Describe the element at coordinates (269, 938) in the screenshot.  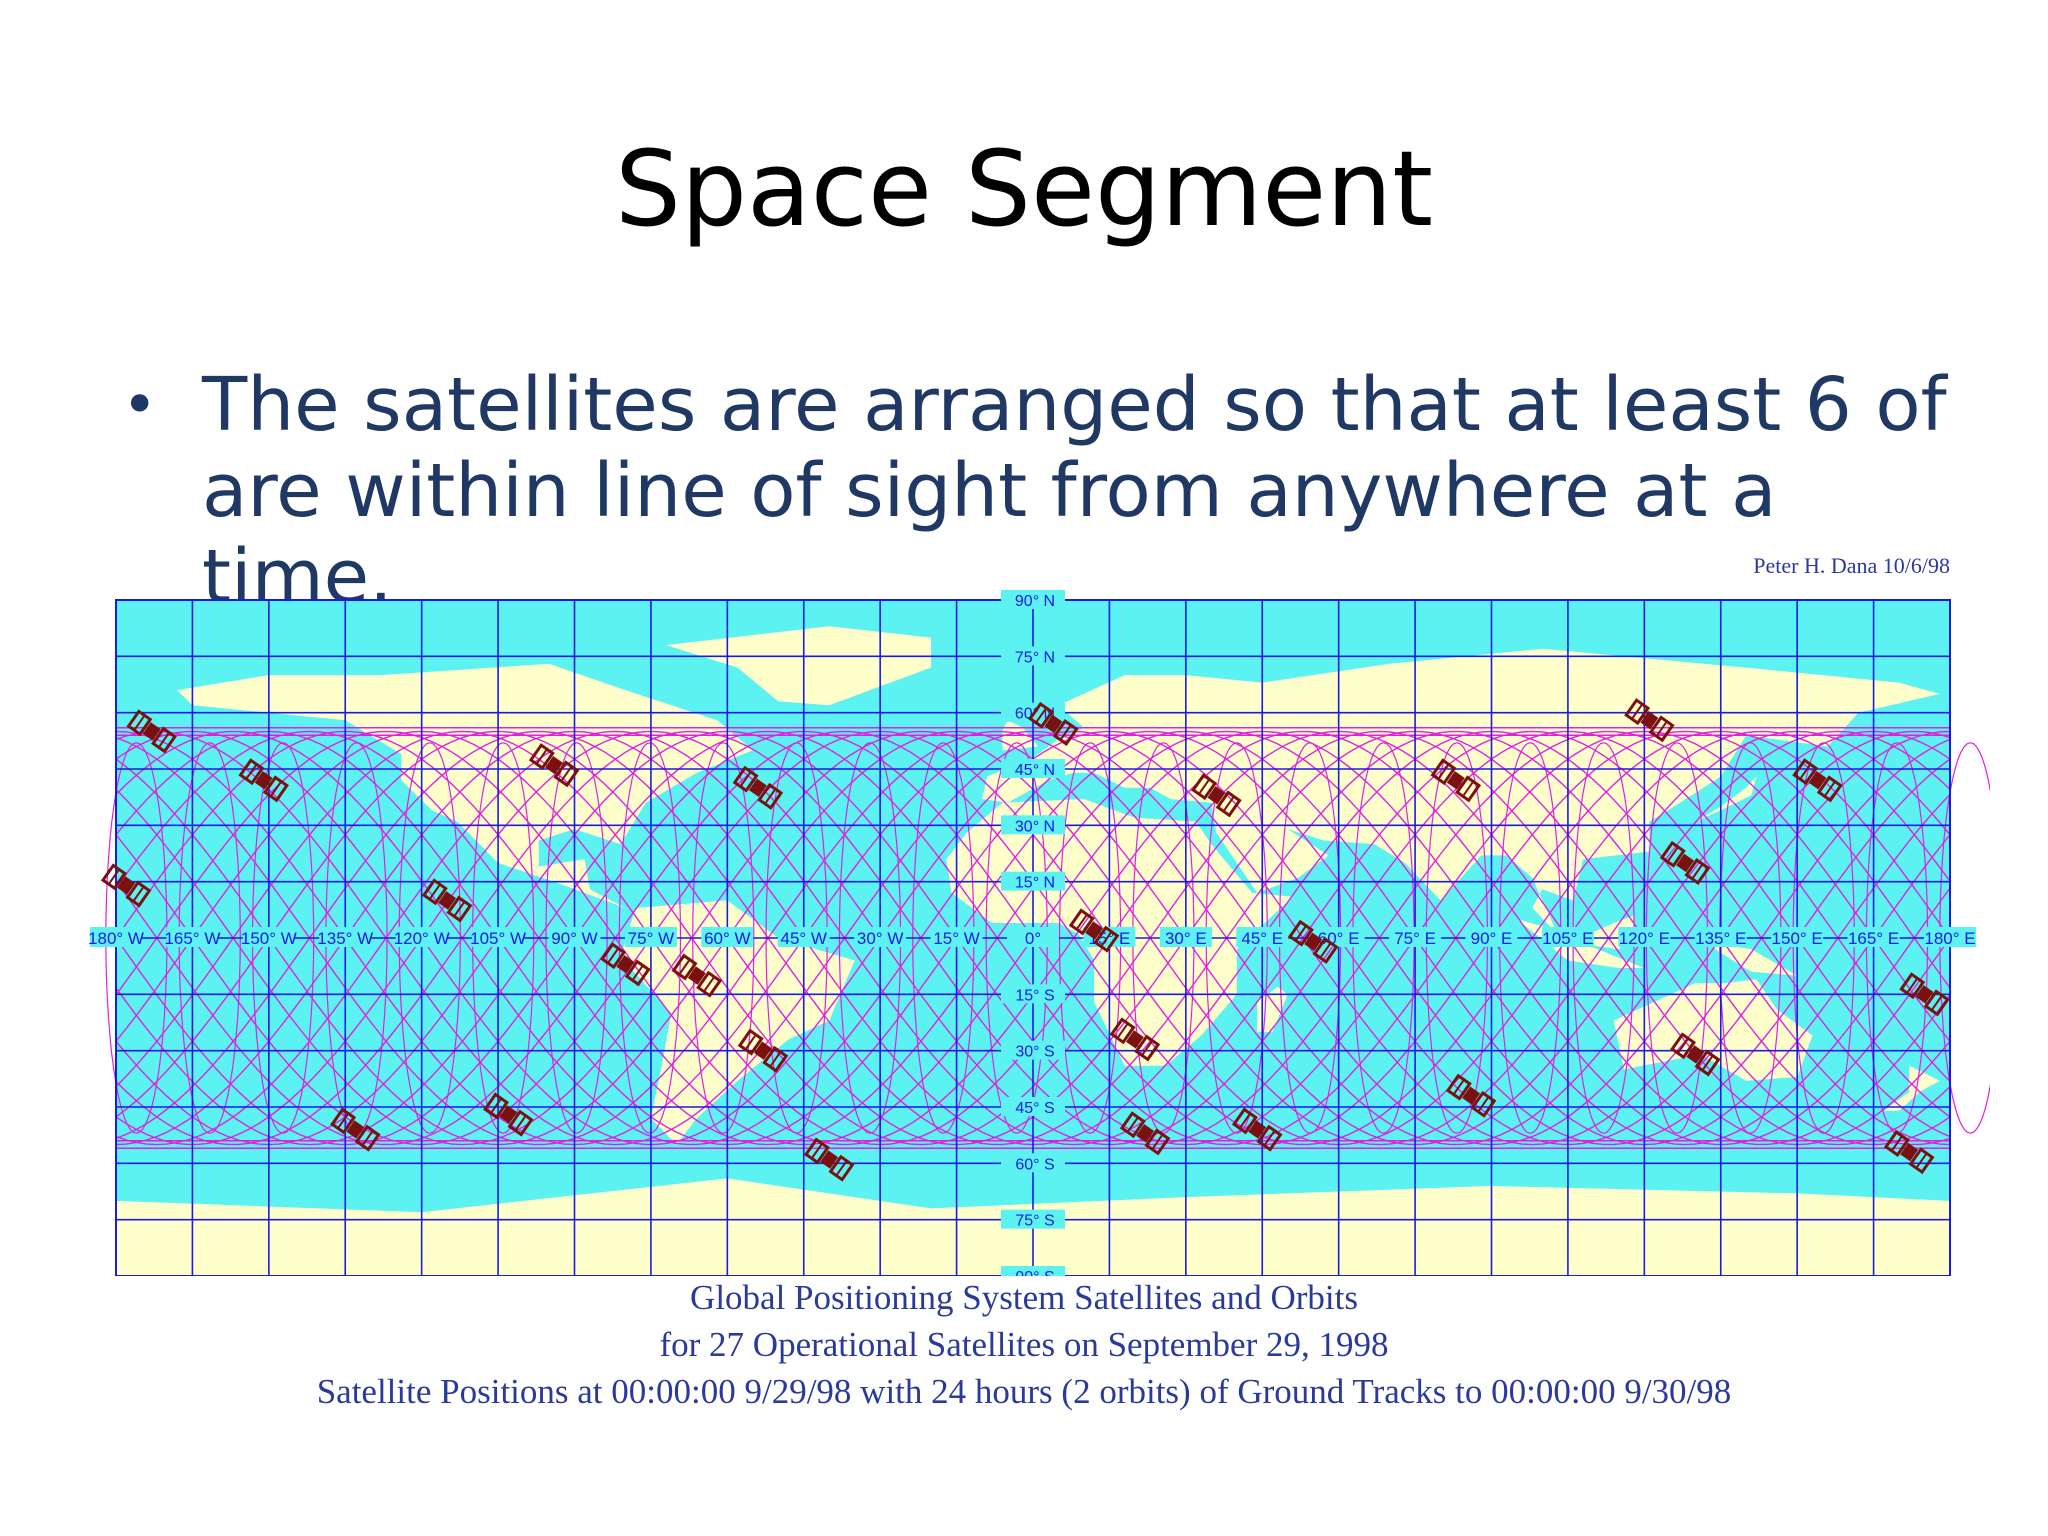
I see `lon-label: 150° W` at that location.